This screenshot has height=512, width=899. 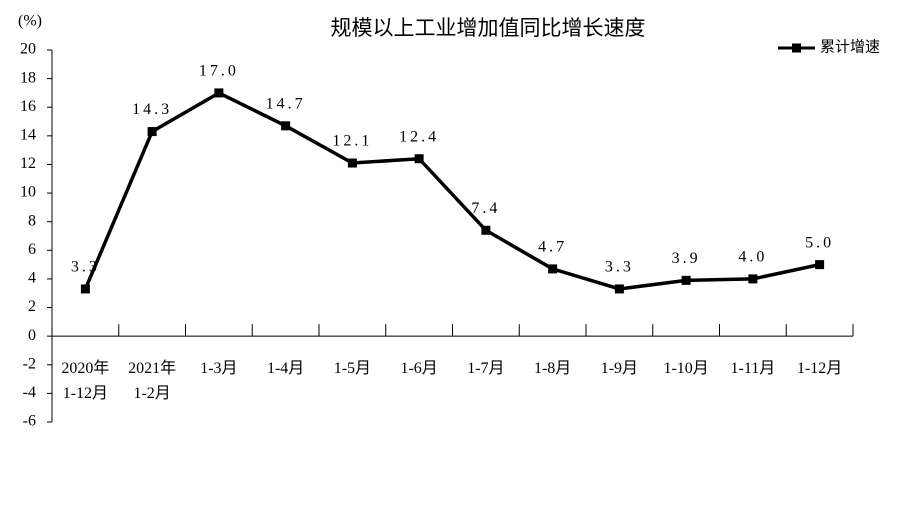 I want to click on x-tick-label: 1-4月, so click(x=285, y=369).